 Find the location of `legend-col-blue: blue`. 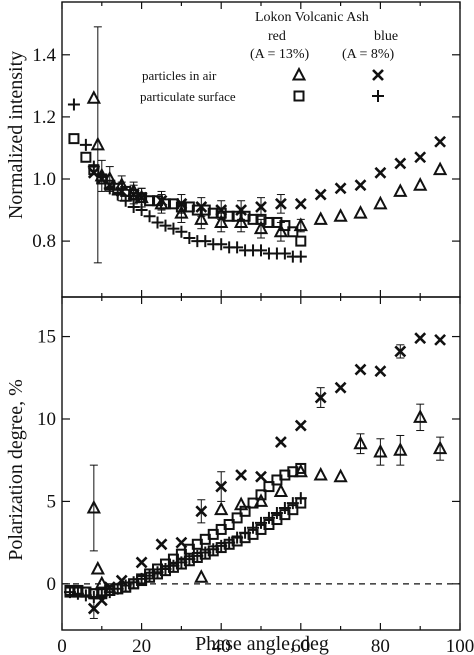

legend-col-blue: blue is located at coordinates (386, 36).